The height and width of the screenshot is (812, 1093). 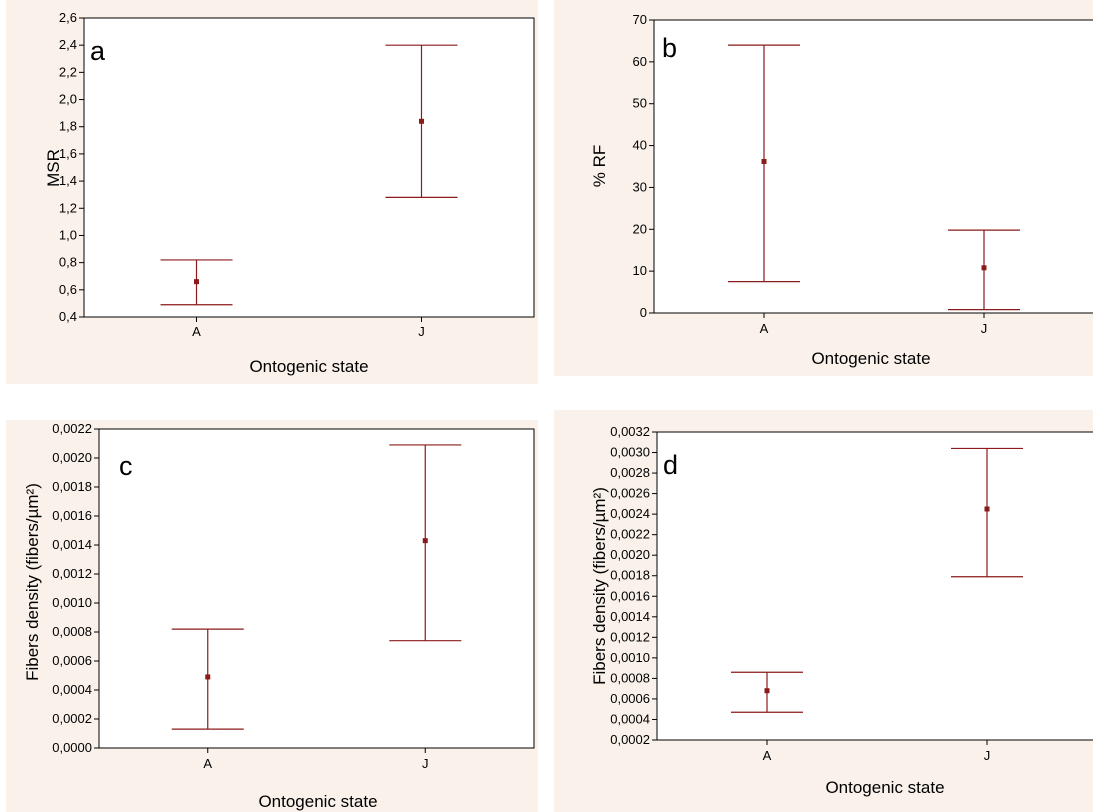 I want to click on y-tick-label: 0, so click(x=643, y=312).